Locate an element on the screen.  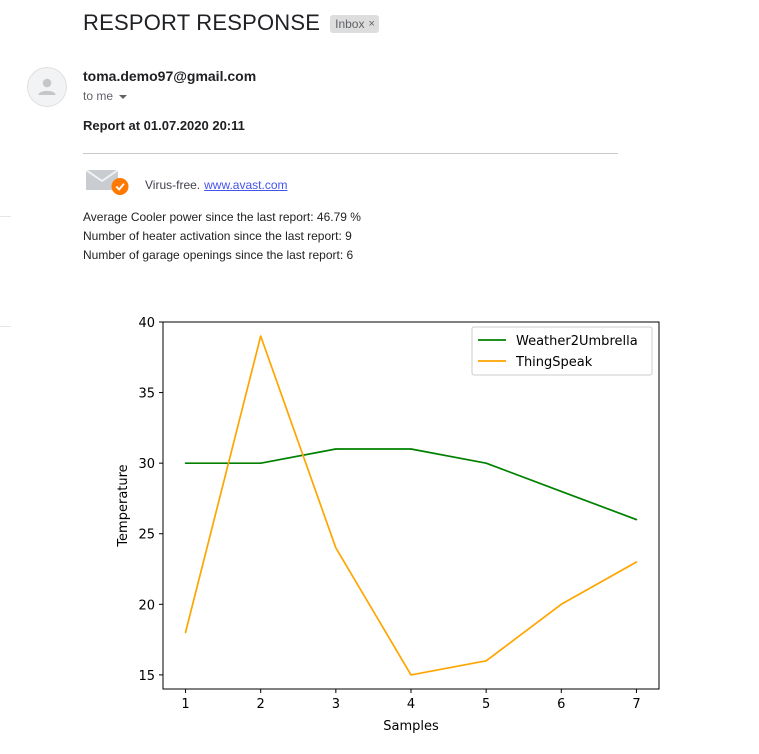
avatar is located at coordinates (47, 87).